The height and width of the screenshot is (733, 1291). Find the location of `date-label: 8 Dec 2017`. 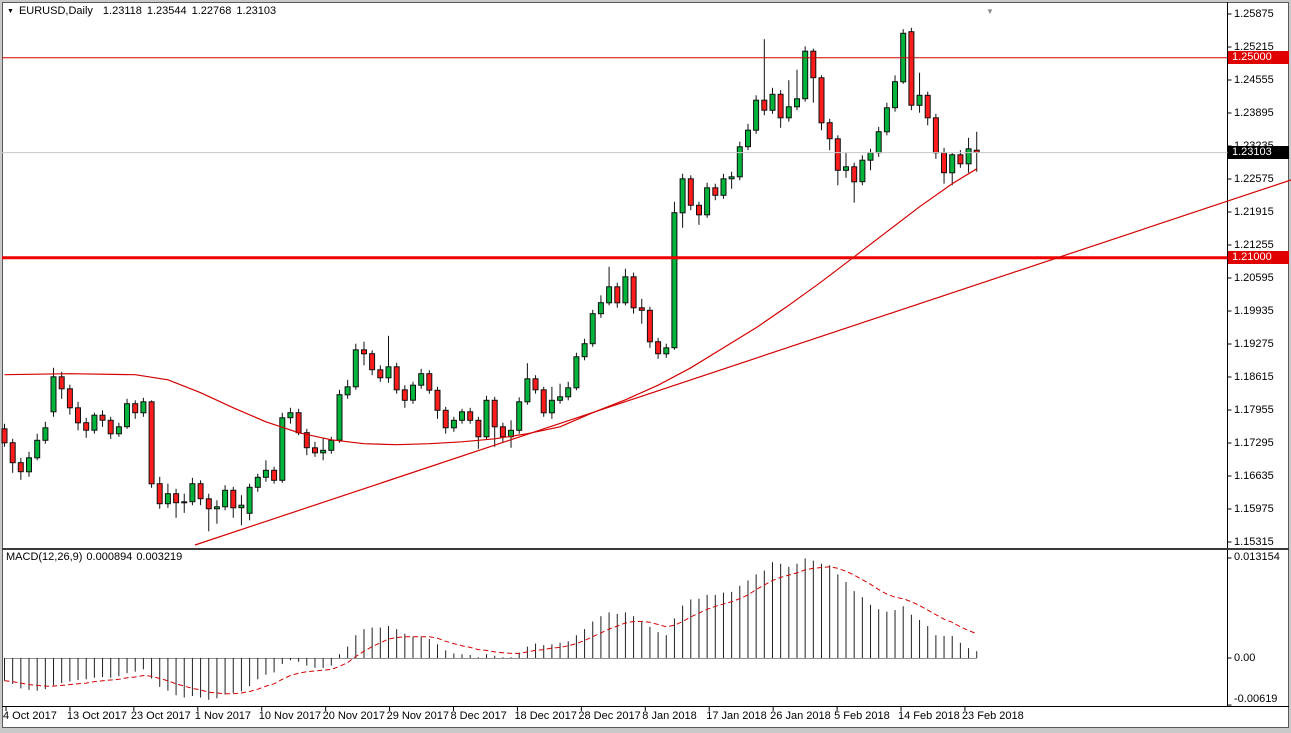

date-label: 8 Dec 2017 is located at coordinates (478, 716).